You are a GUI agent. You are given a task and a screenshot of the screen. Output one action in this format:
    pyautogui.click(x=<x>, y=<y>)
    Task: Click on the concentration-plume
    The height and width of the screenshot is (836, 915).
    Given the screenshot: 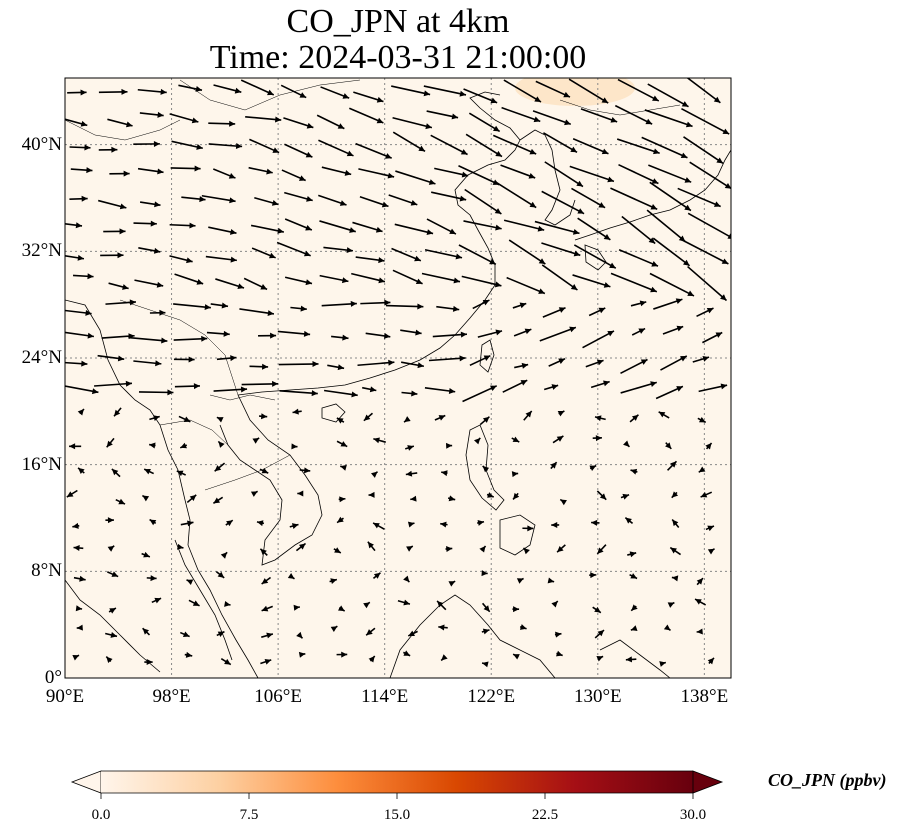 What is the action you would take?
    pyautogui.click(x=575, y=92)
    